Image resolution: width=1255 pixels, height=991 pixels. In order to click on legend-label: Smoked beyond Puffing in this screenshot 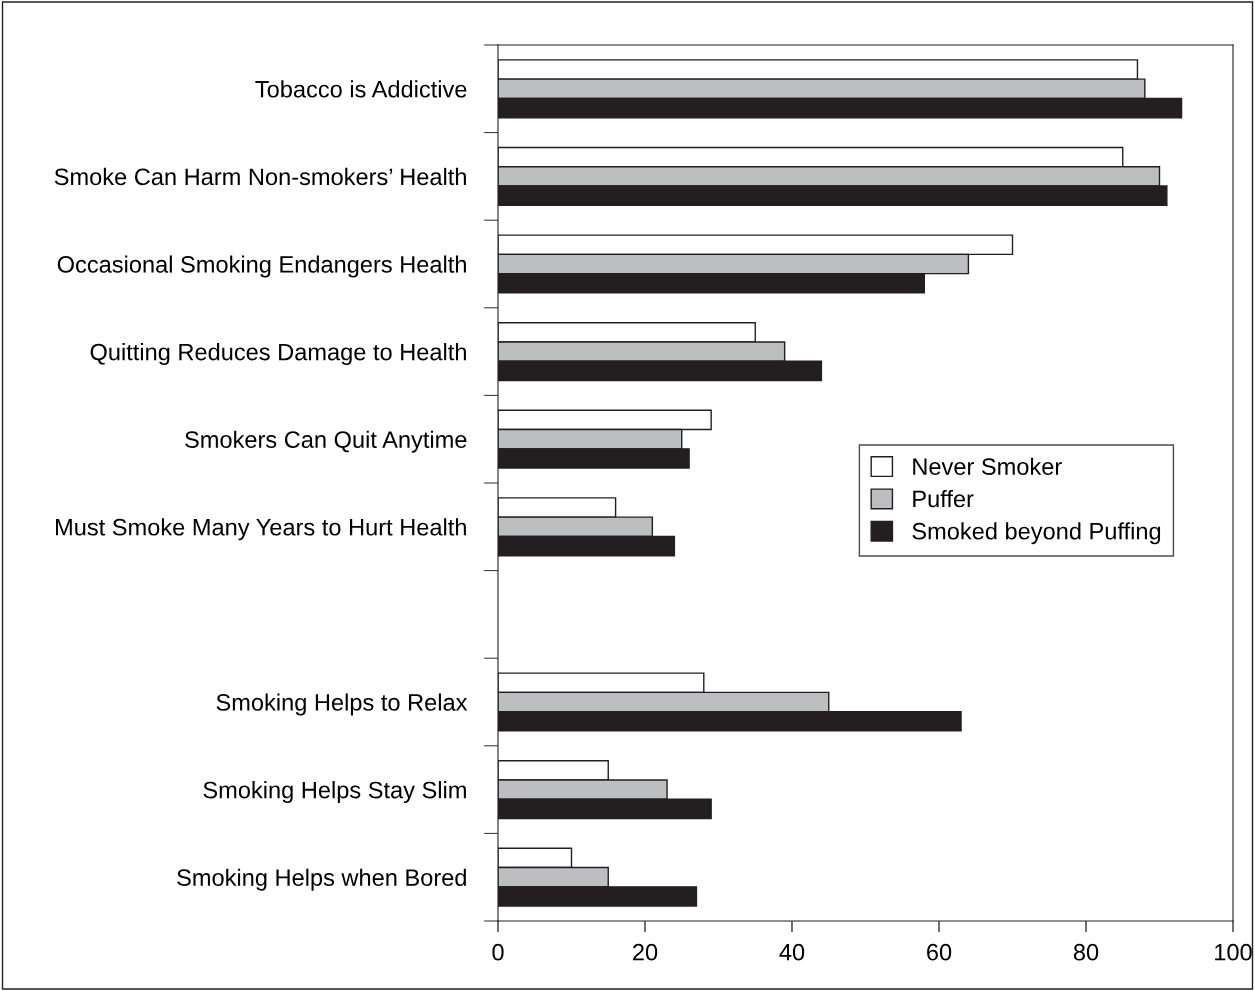, I will do `click(1036, 533)`.